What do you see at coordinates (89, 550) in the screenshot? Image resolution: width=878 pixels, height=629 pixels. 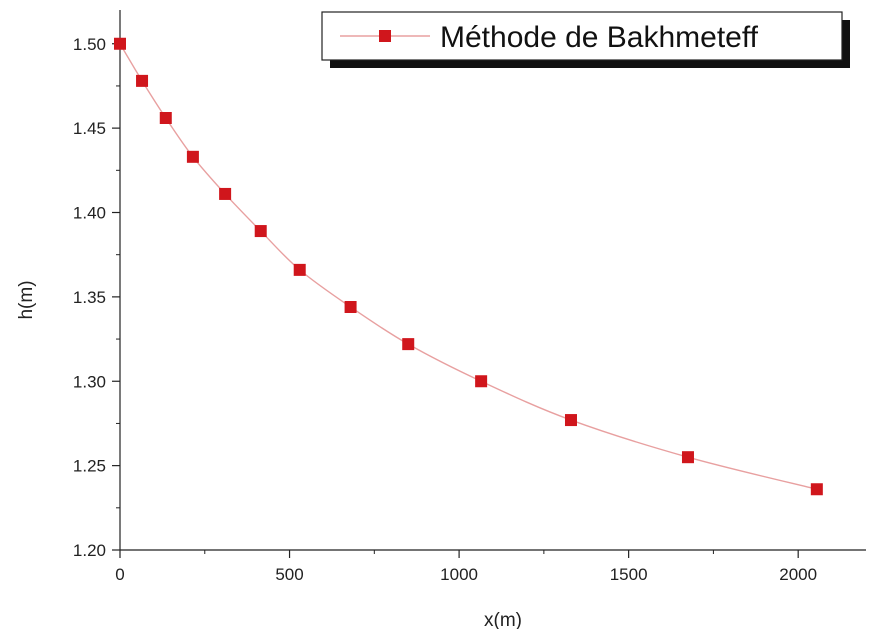 I see `y-tick-label: 1.20` at bounding box center [89, 550].